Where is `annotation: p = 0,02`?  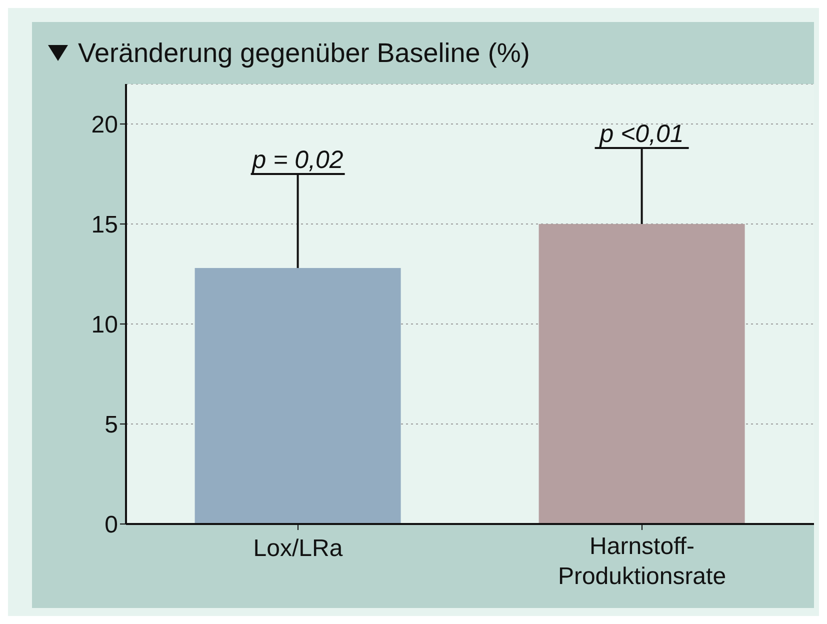
annotation: p = 0,02 is located at coordinates (297, 160).